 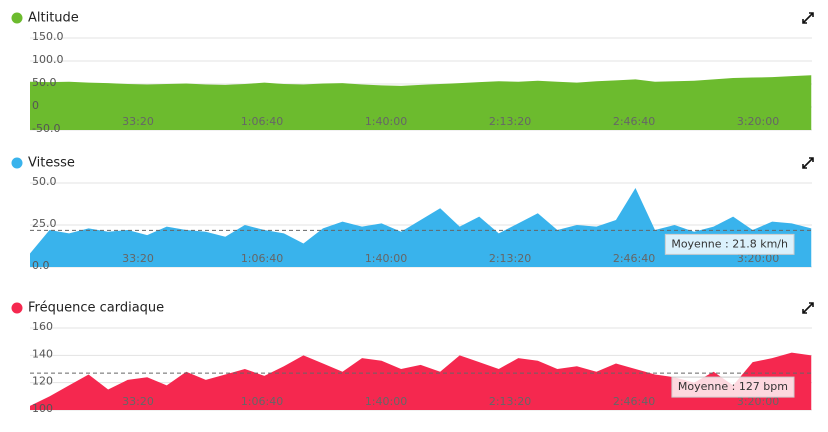 I want to click on y-tick-label: 120, so click(x=42, y=381).